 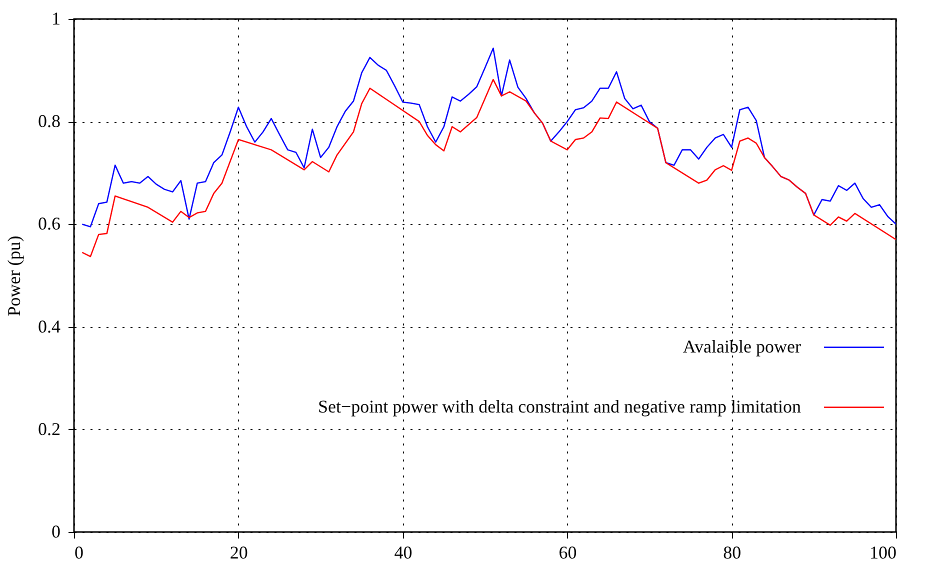 I want to click on legend-label: Set−point power with delta constraint and negative ramp limitation, so click(x=559, y=406).